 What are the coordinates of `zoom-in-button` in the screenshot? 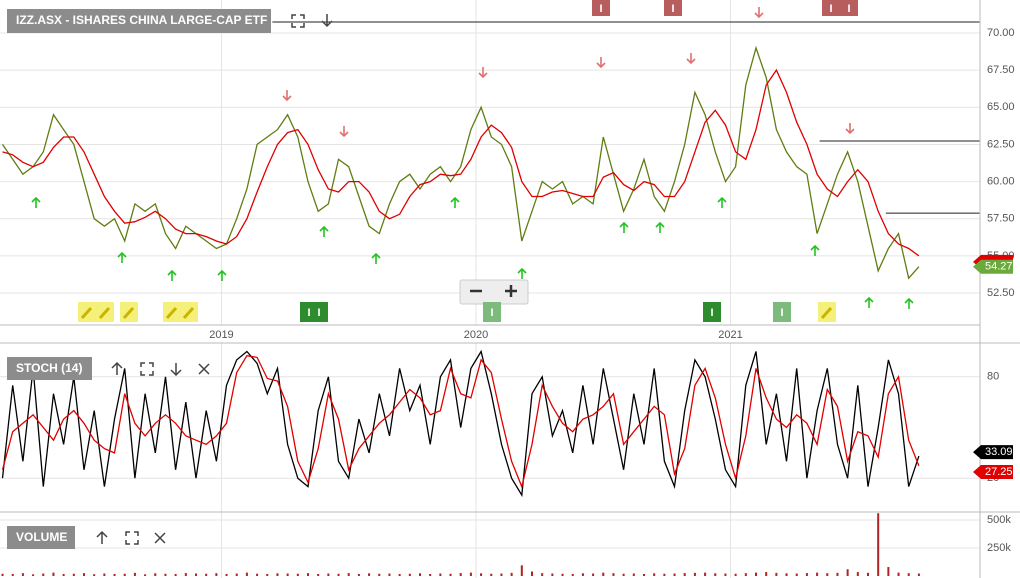 It's located at (511, 291).